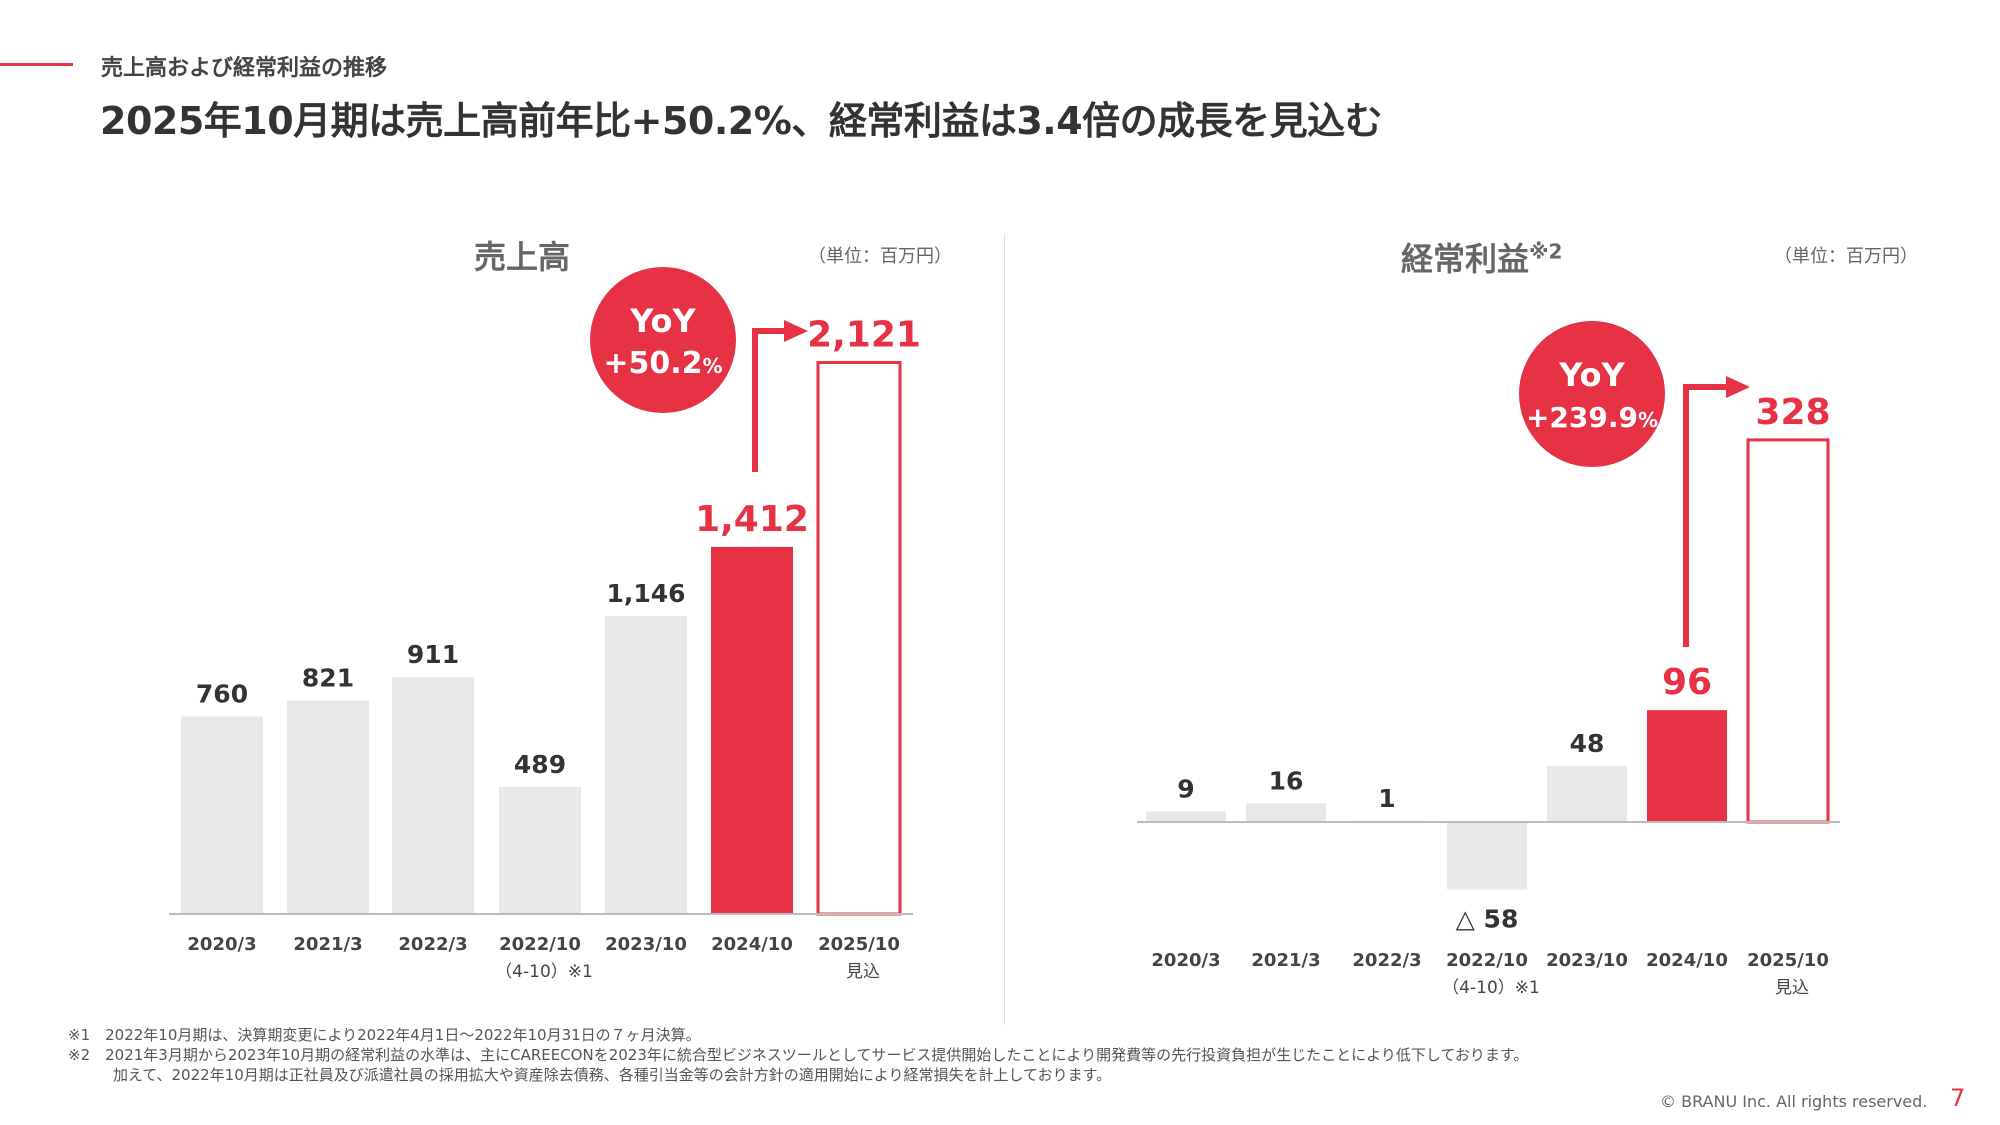  What do you see at coordinates (1491, 988) in the screenshot?
I see `profit-category-sublabel: （4-10）※1` at bounding box center [1491, 988].